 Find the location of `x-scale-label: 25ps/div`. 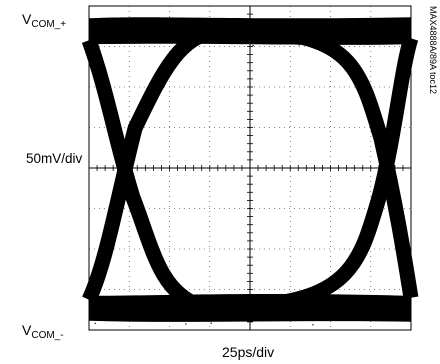

x-scale-label: 25ps/div is located at coordinates (248, 352).